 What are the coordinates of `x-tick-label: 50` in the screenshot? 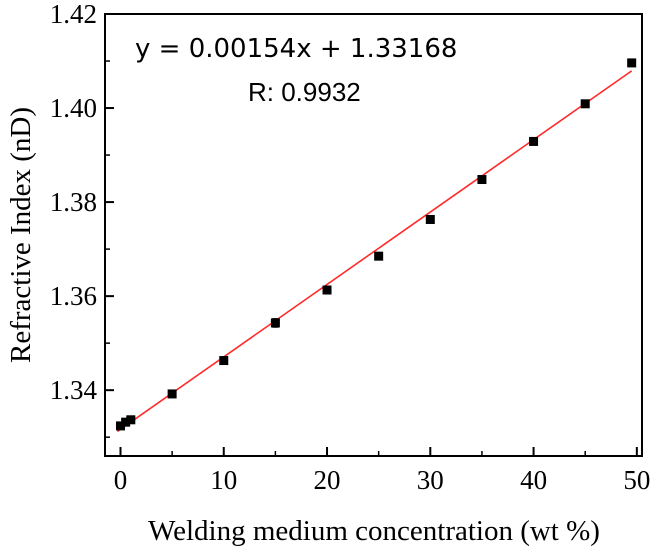 It's located at (636, 480).